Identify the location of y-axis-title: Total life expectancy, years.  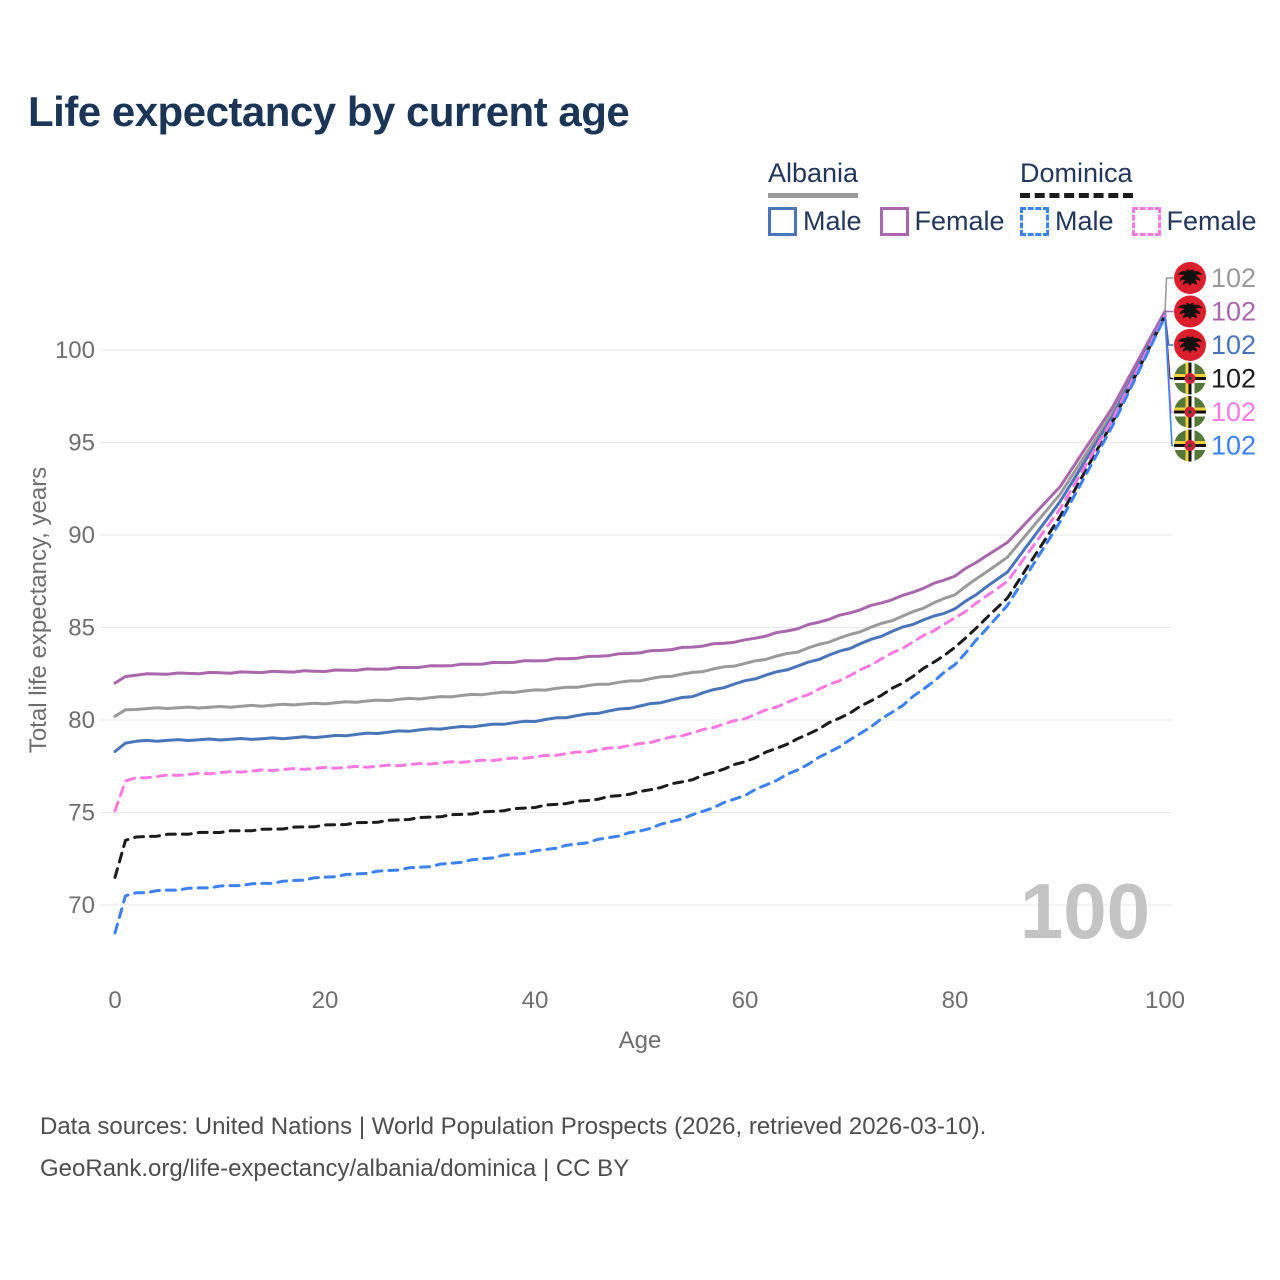
(38, 610).